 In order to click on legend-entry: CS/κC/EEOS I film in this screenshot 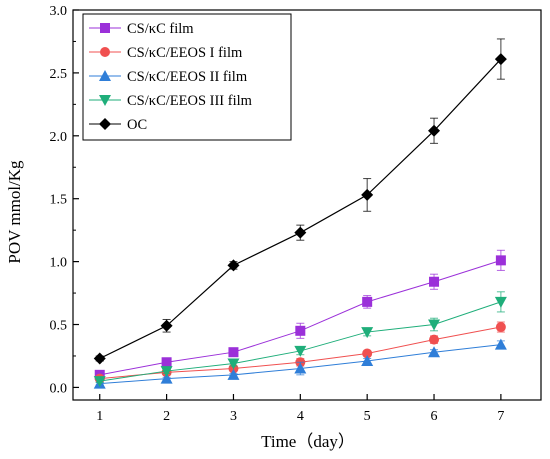, I will do `click(166, 53)`.